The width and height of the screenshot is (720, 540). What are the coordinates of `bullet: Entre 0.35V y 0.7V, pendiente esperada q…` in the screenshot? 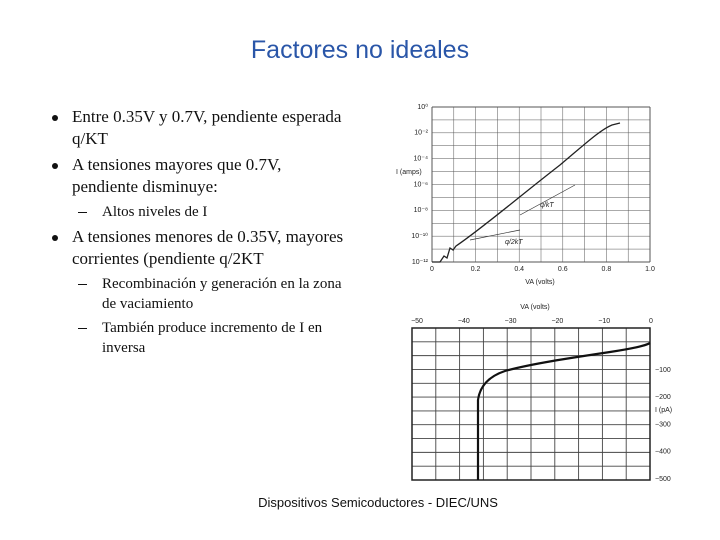 It's located at (198, 128).